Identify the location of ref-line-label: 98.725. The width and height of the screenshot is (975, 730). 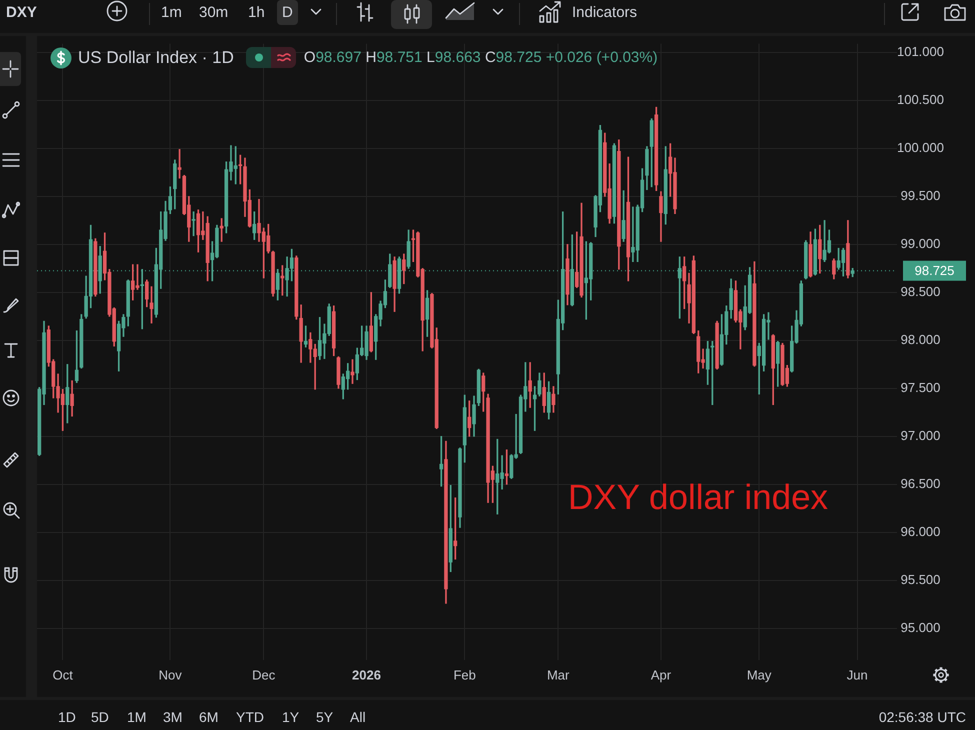
(934, 270).